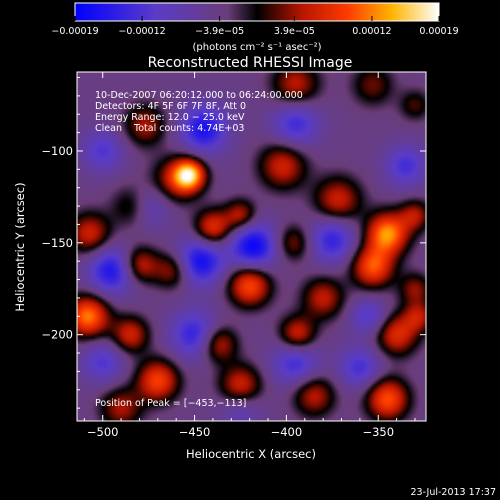  What do you see at coordinates (250, 63) in the screenshot?
I see `chart-title: Reconstructed RHESSI Image` at bounding box center [250, 63].